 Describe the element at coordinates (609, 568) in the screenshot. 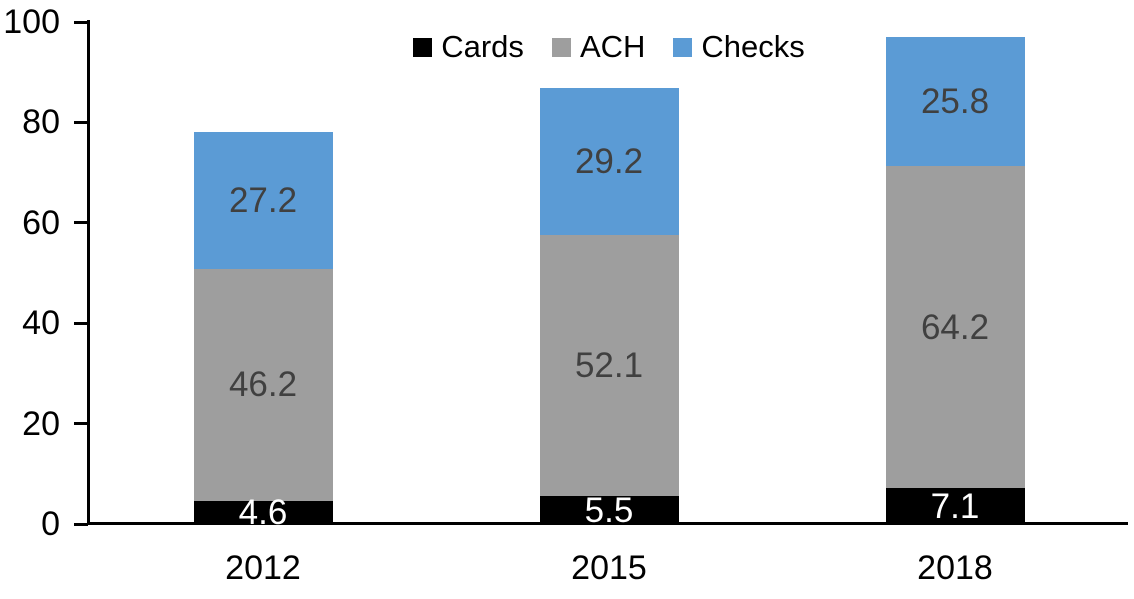

I see `category-label-2015: 2015` at that location.